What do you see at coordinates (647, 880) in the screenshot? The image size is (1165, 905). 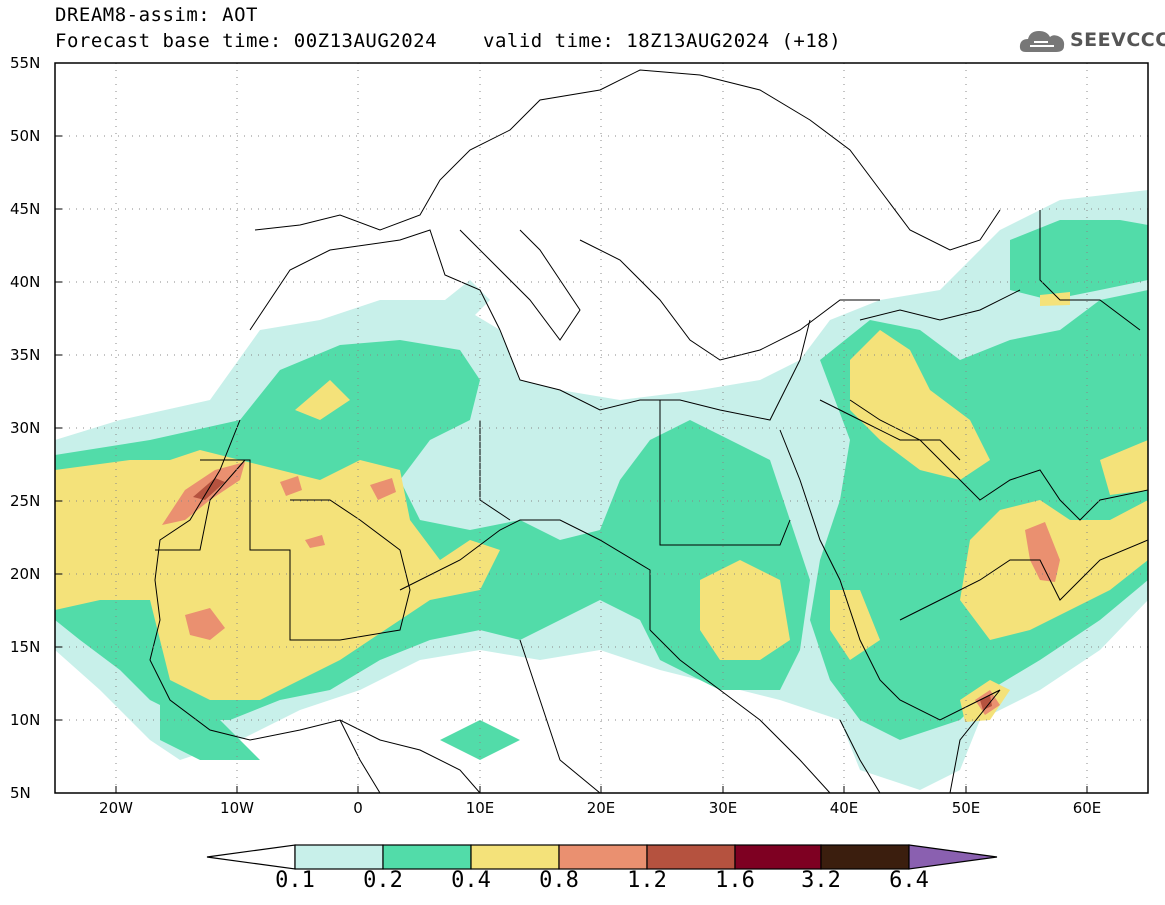 I see `colorbar-label: 1.2` at bounding box center [647, 880].